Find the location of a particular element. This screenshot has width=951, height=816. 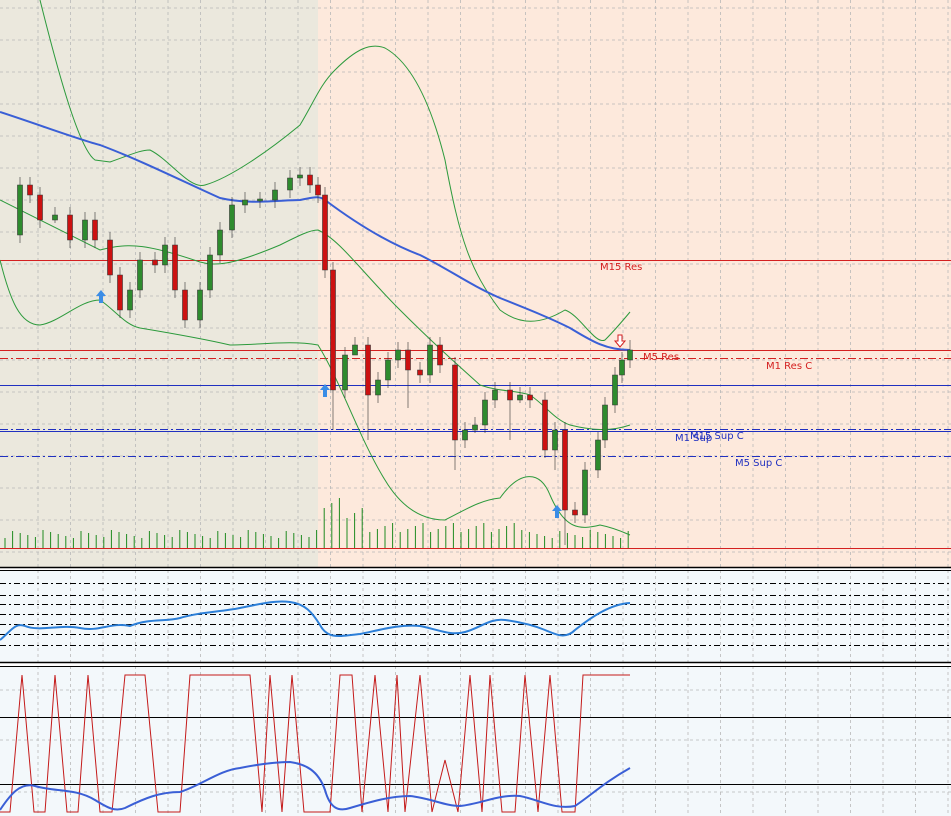

signal-line is located at coordinates (315, 743).